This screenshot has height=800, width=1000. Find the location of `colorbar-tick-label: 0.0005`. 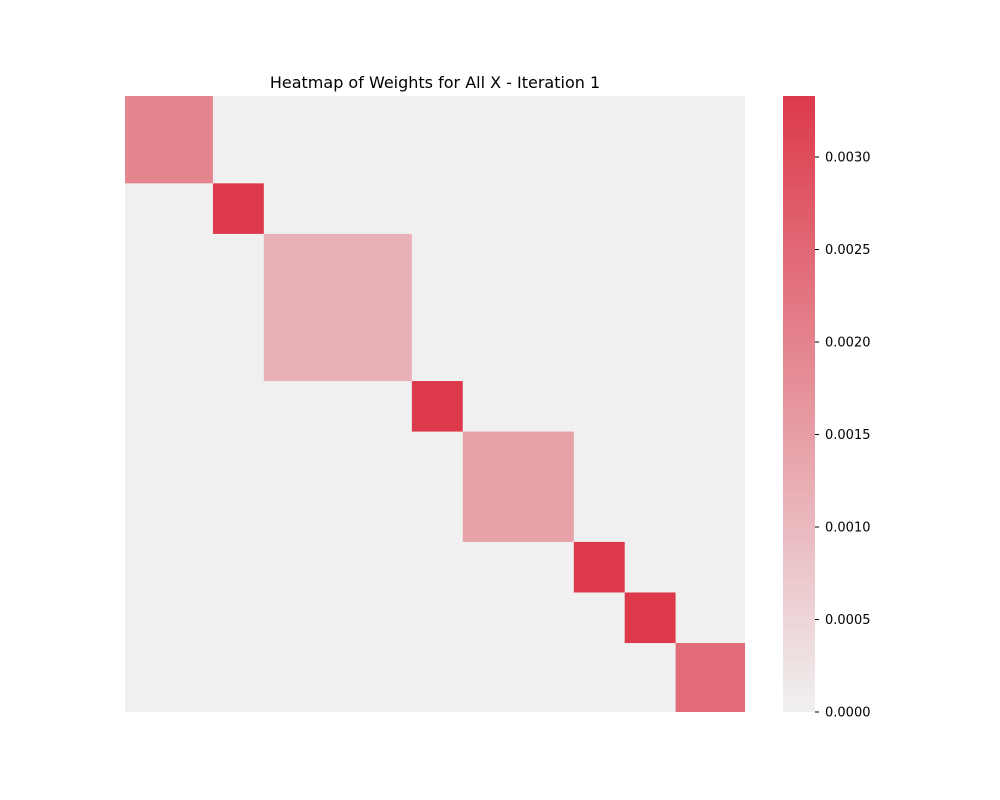

colorbar-tick-label: 0.0005 is located at coordinates (848, 620).